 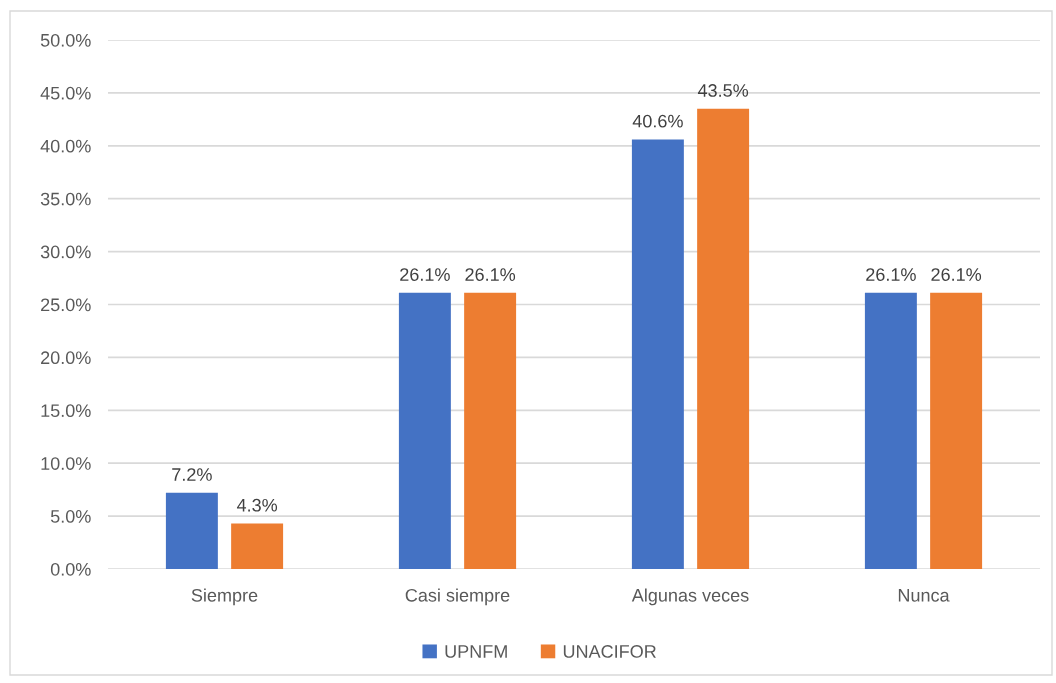 What do you see at coordinates (65, 252) in the screenshot?
I see `y-tick-label: 30.0%` at bounding box center [65, 252].